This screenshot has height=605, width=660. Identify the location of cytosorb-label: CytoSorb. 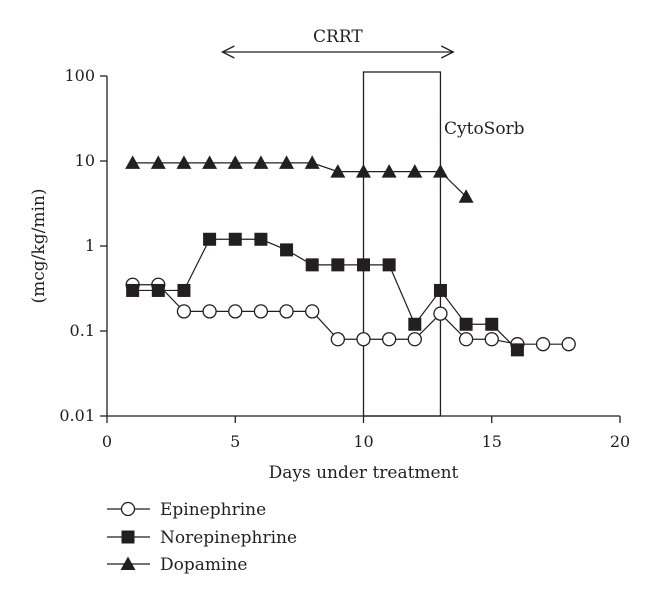
(484, 129).